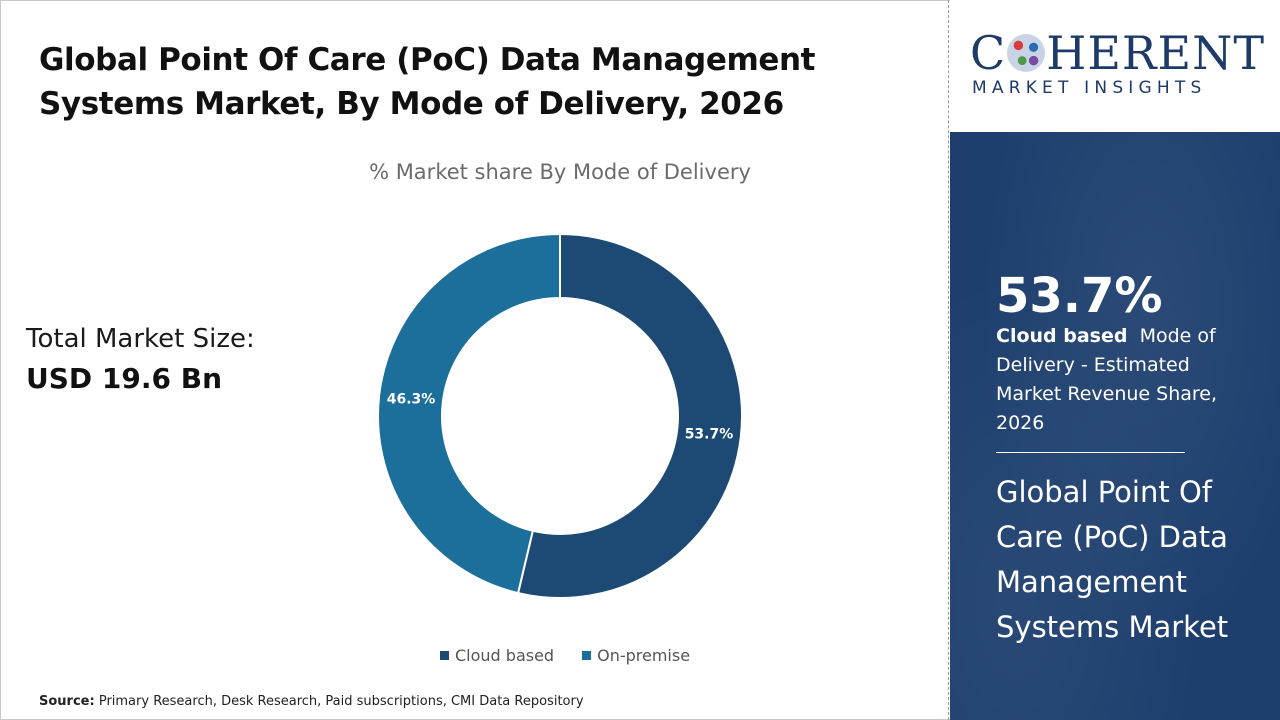  I want to click on logo-tagline: MARKET INSIGHTS, so click(1089, 88).